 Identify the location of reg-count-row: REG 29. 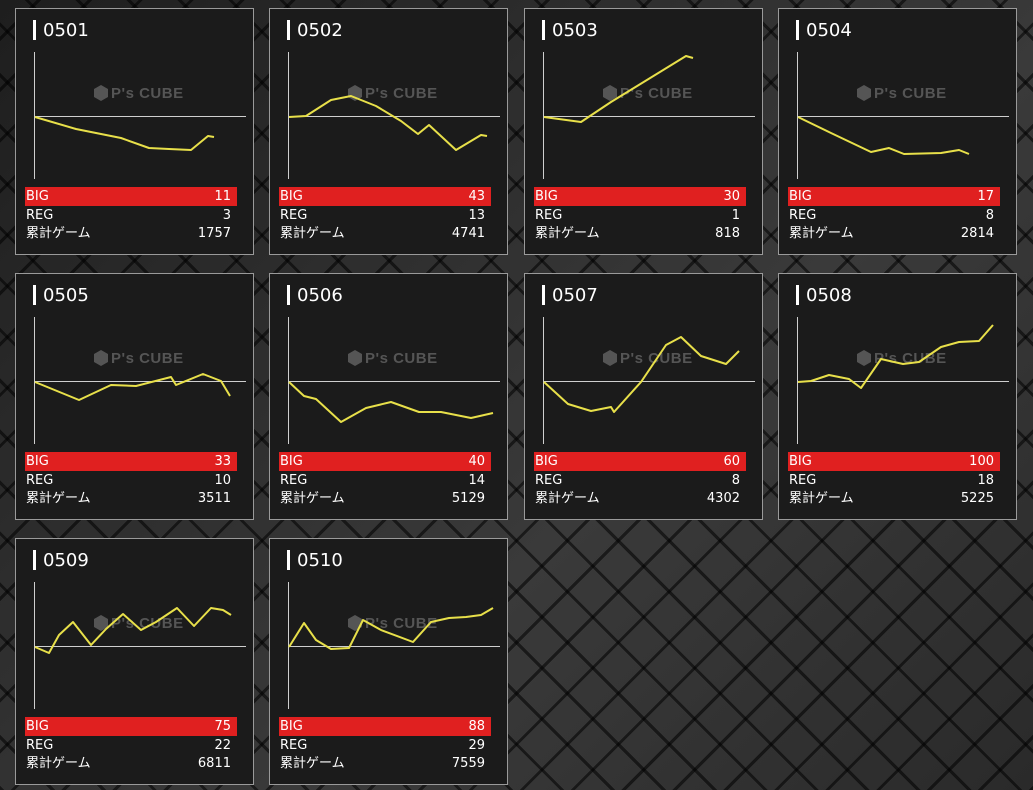
(385, 745).